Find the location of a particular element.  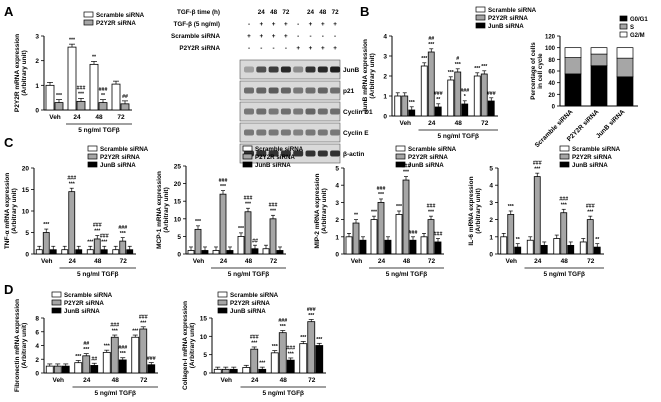

blot-band-label: JunB is located at coordinates (351, 70).